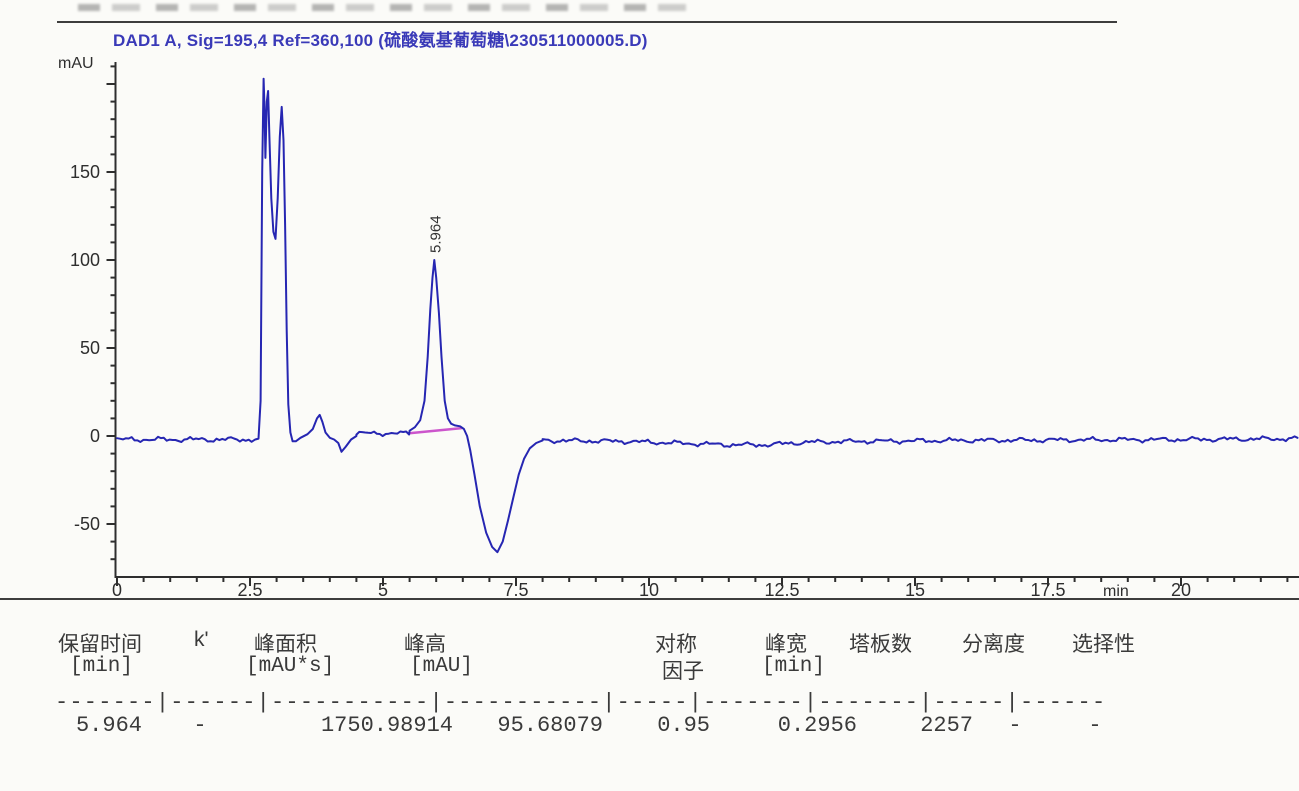  I want to click on cell-symmetry: 0.95, so click(683, 725).